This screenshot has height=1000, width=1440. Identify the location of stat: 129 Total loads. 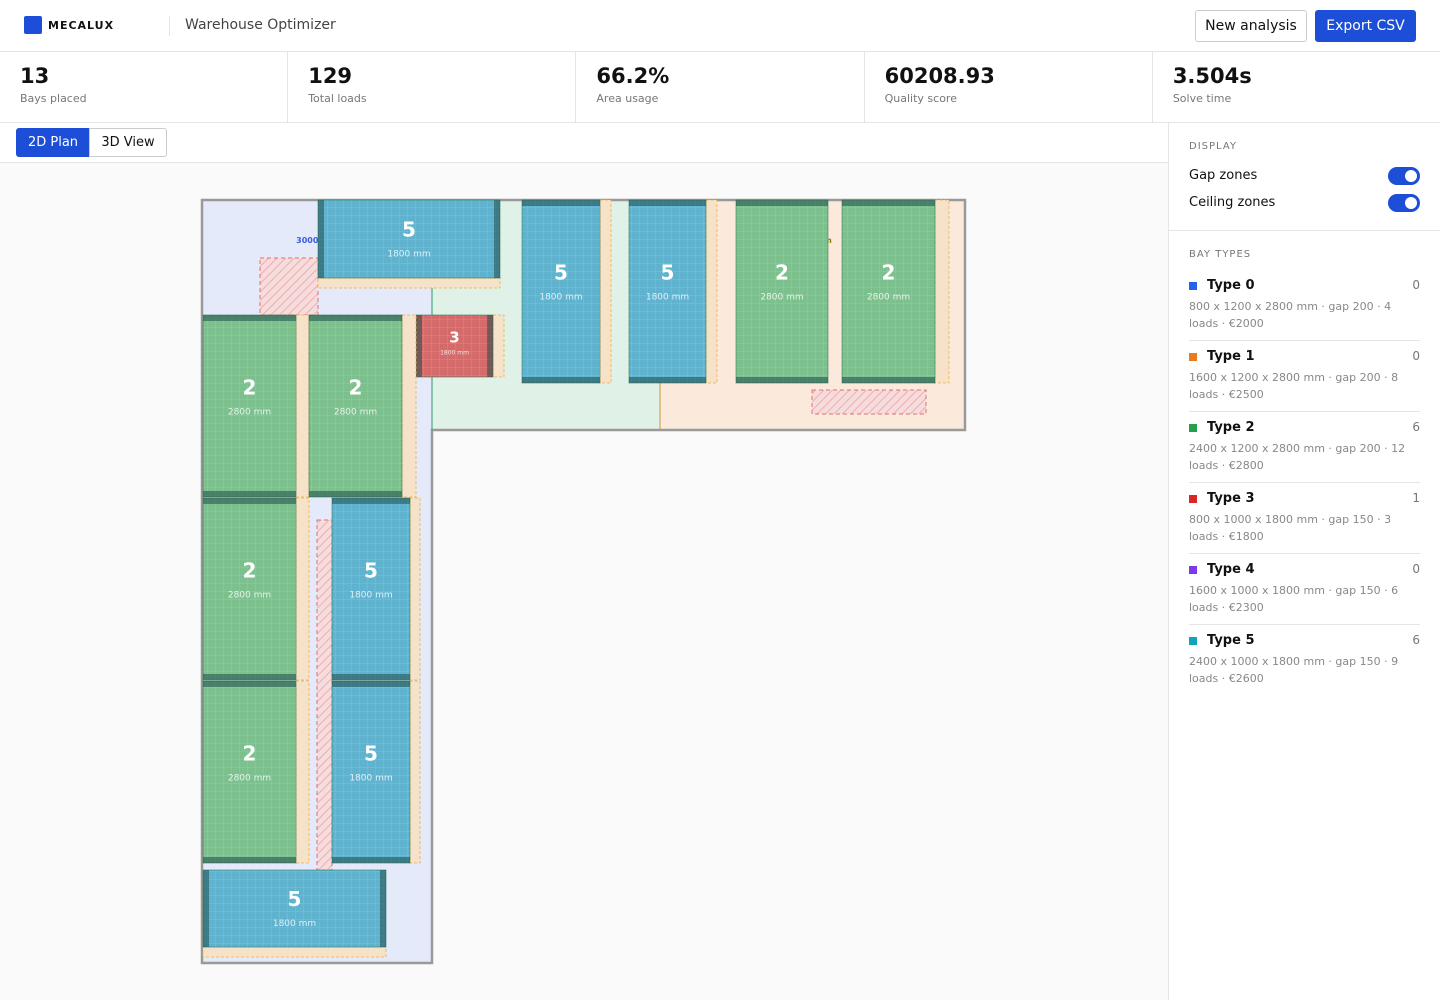
(432, 87).